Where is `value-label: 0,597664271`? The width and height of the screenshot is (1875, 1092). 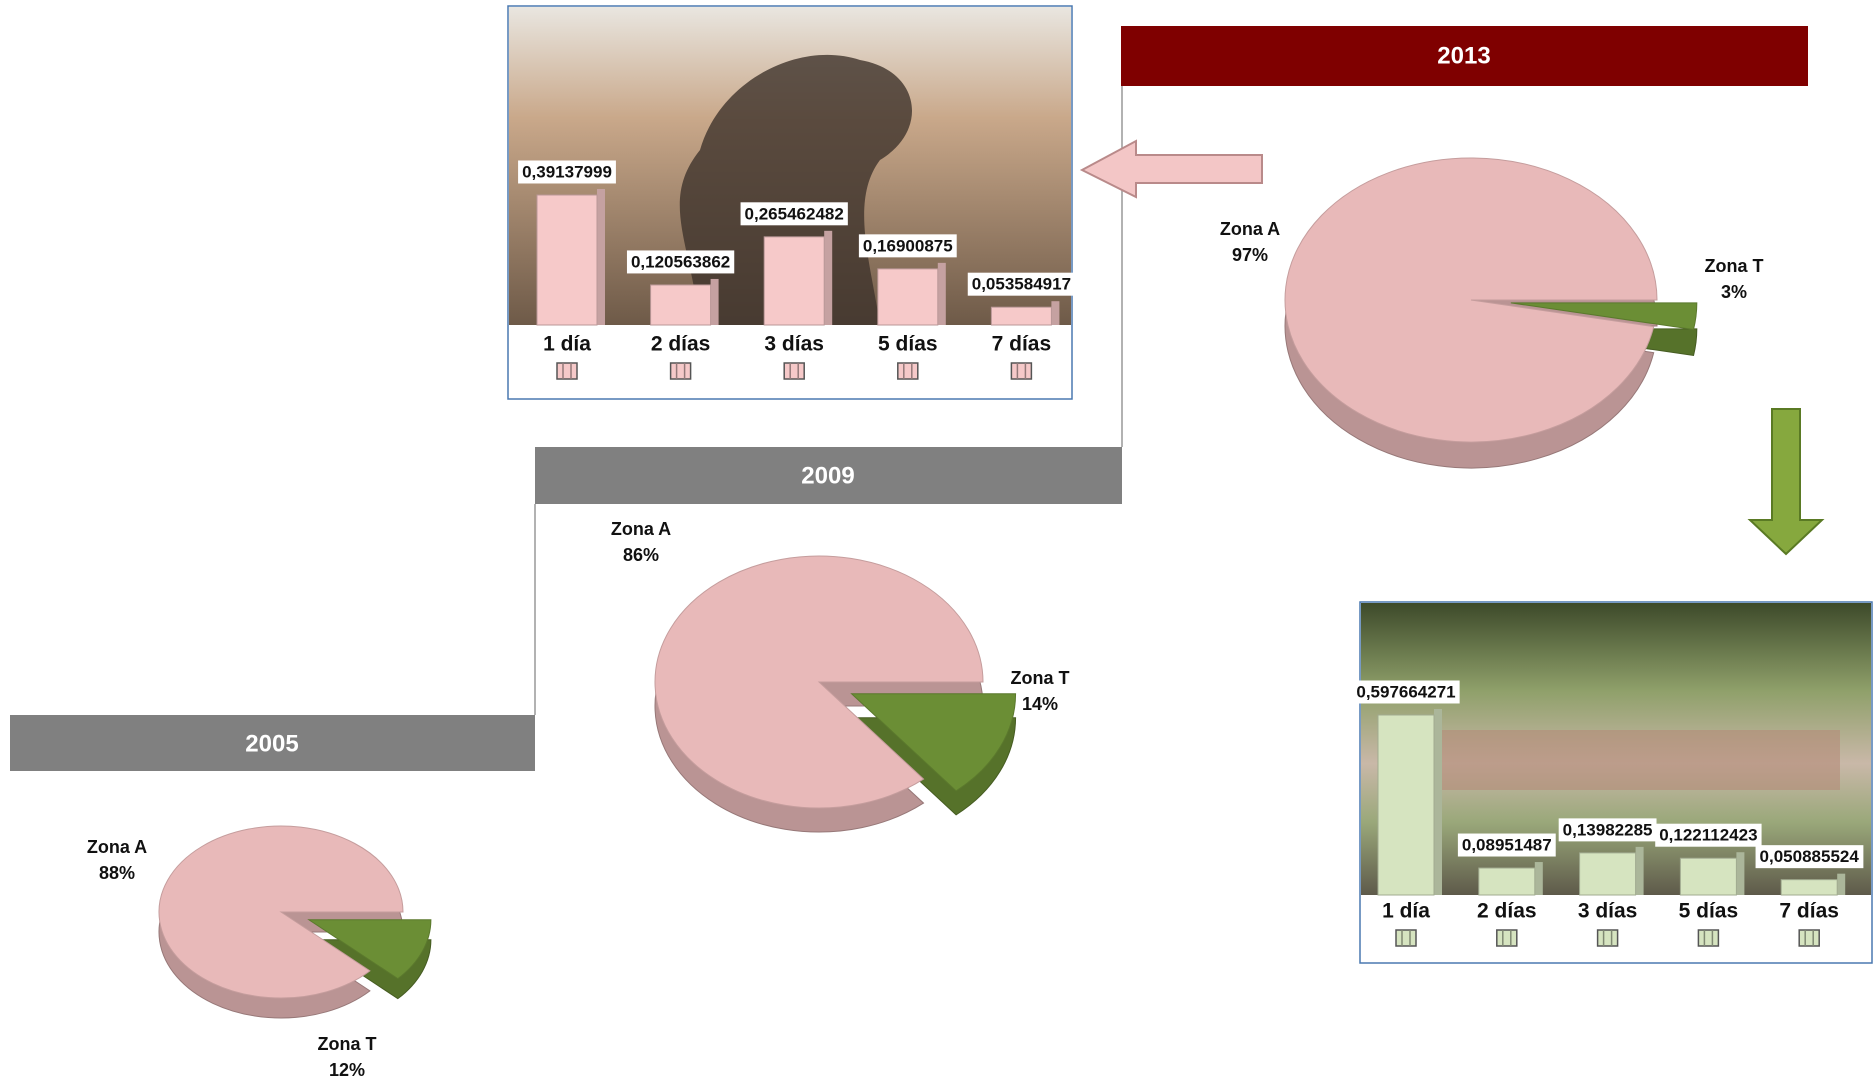 value-label: 0,597664271 is located at coordinates (1405, 691).